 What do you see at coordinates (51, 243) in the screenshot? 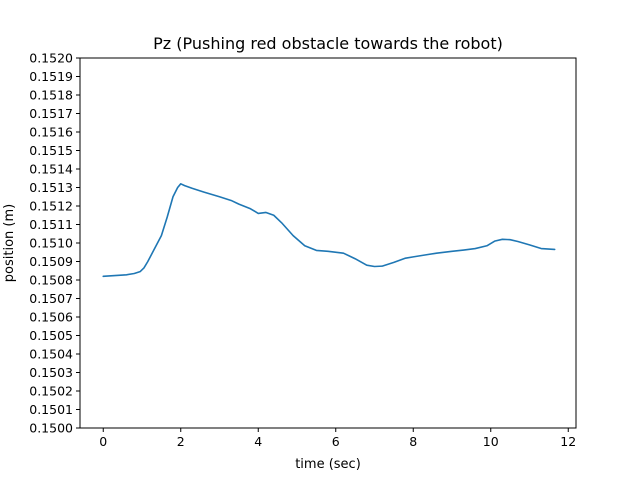
I see `y-tick-label: 0.1510` at bounding box center [51, 243].